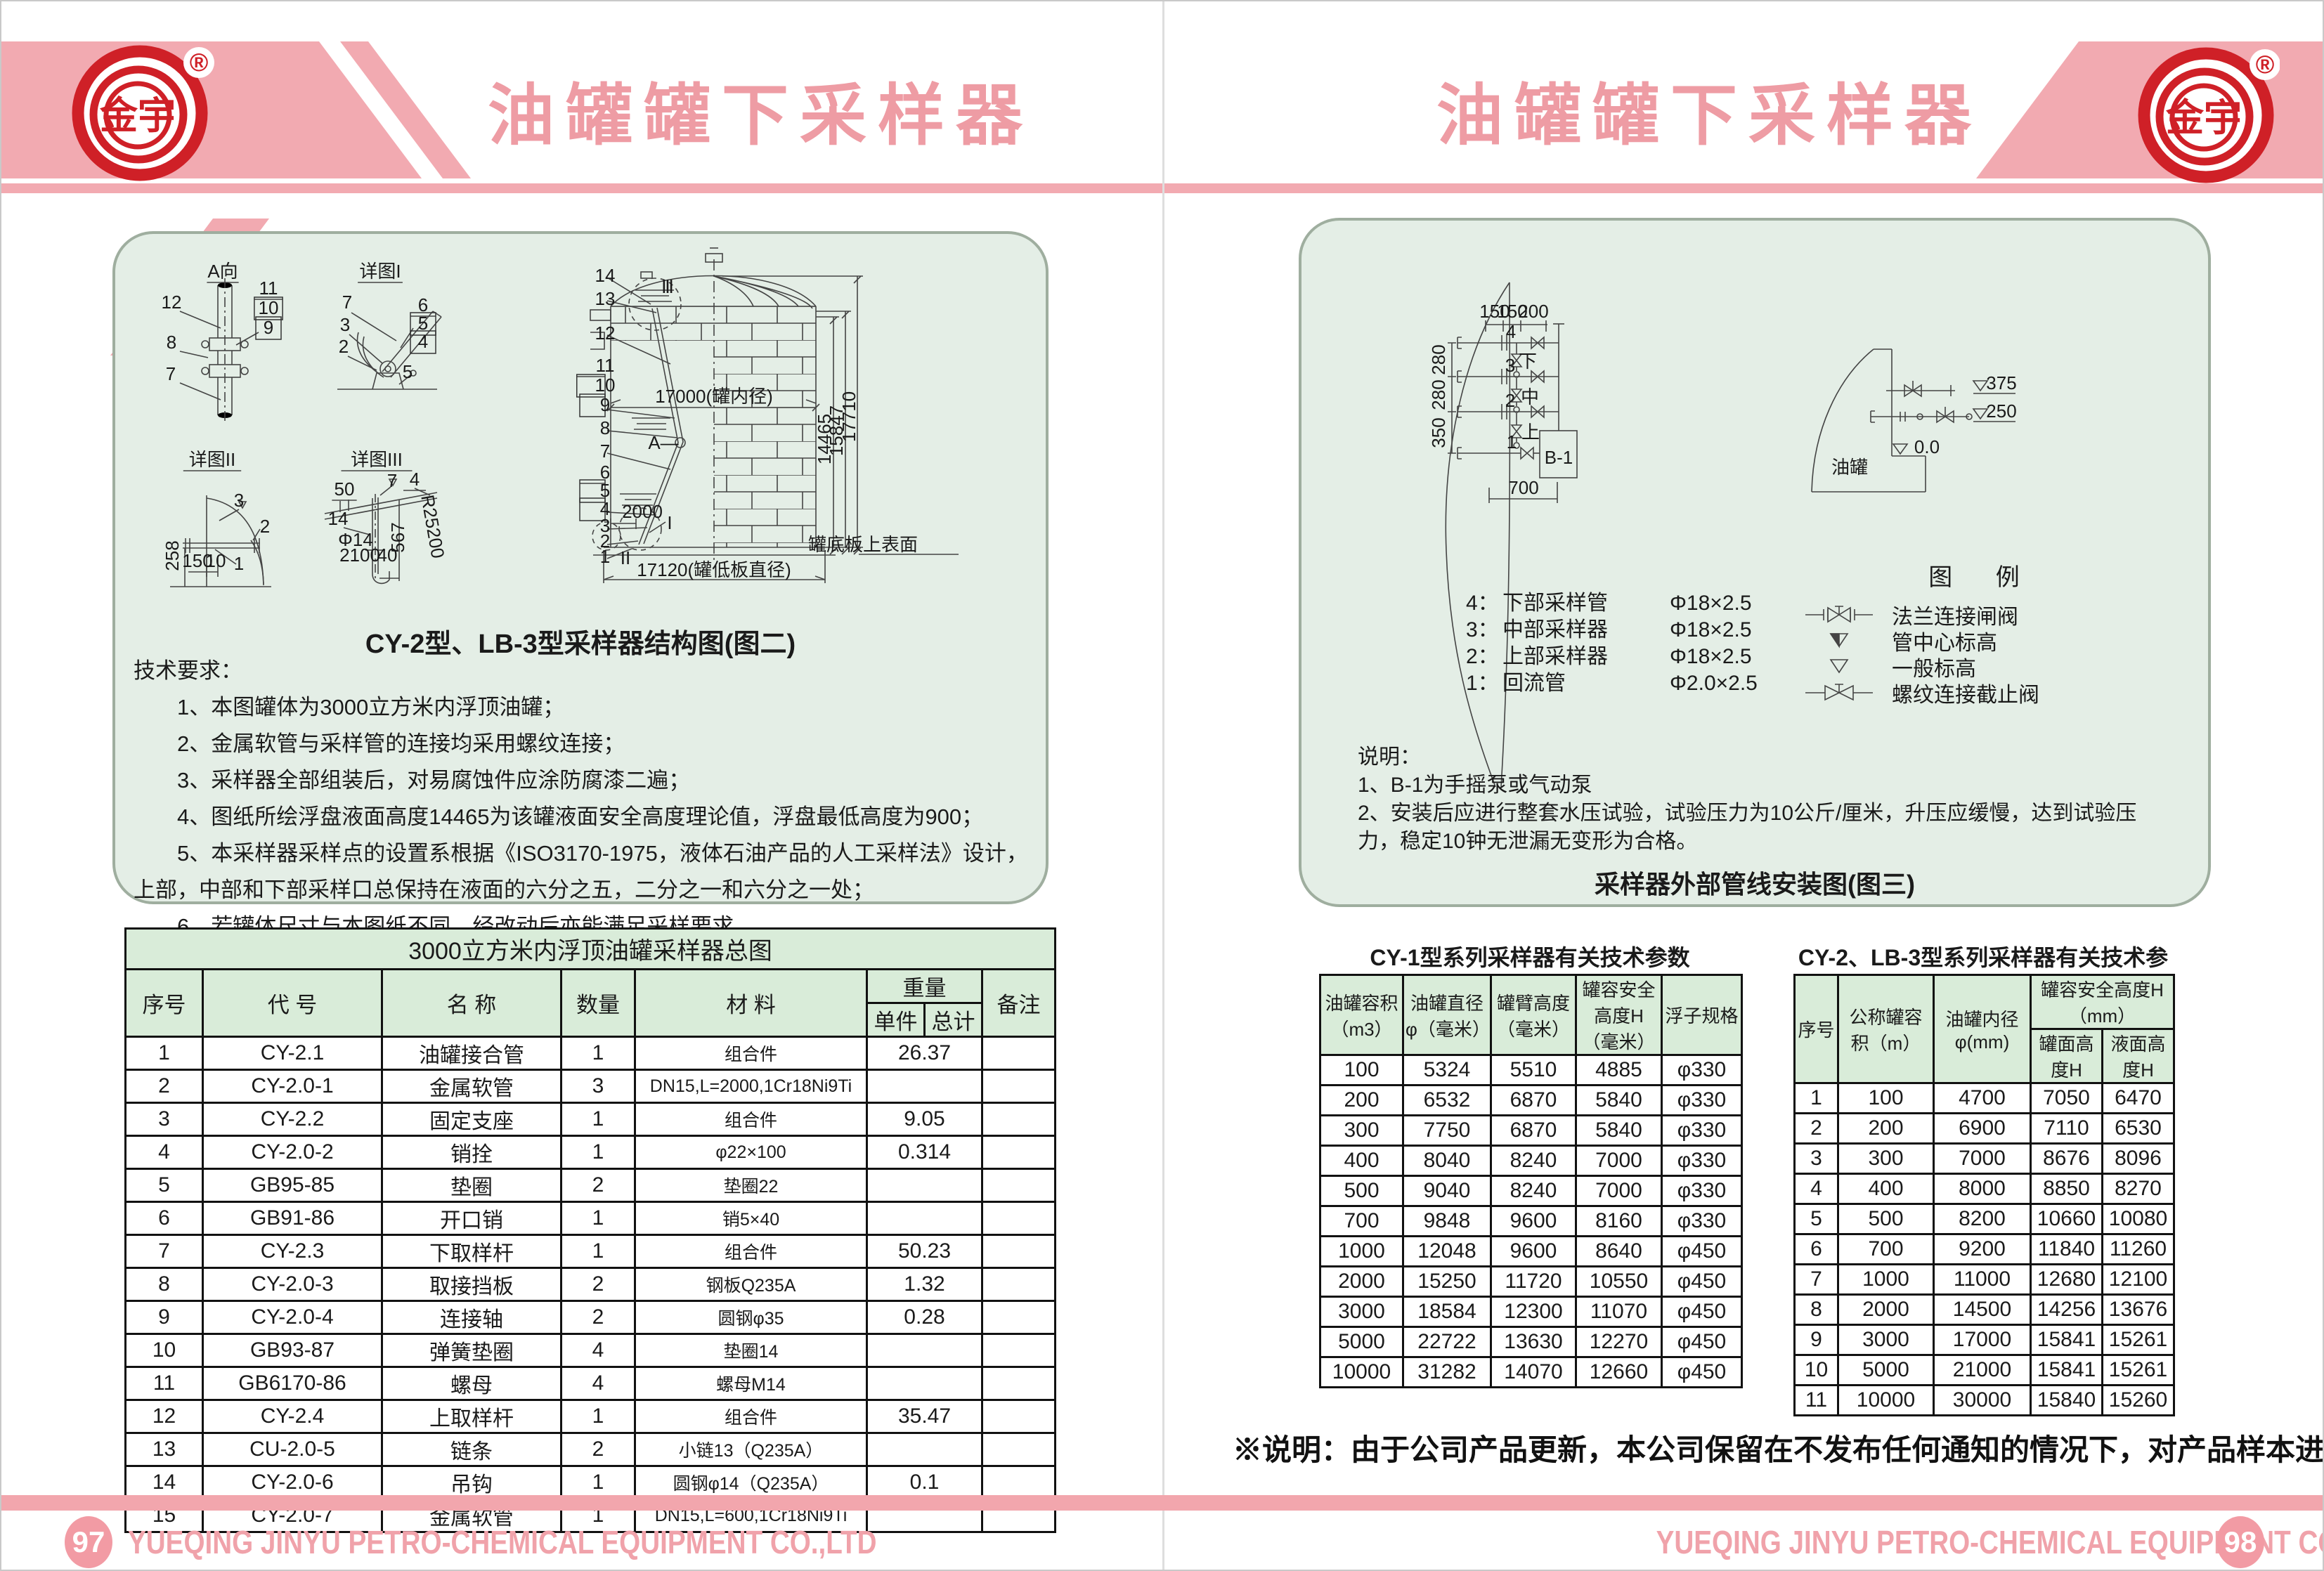 The width and height of the screenshot is (2324, 1571). I want to click on cell-code: CY-2.0-4, so click(292, 1317).